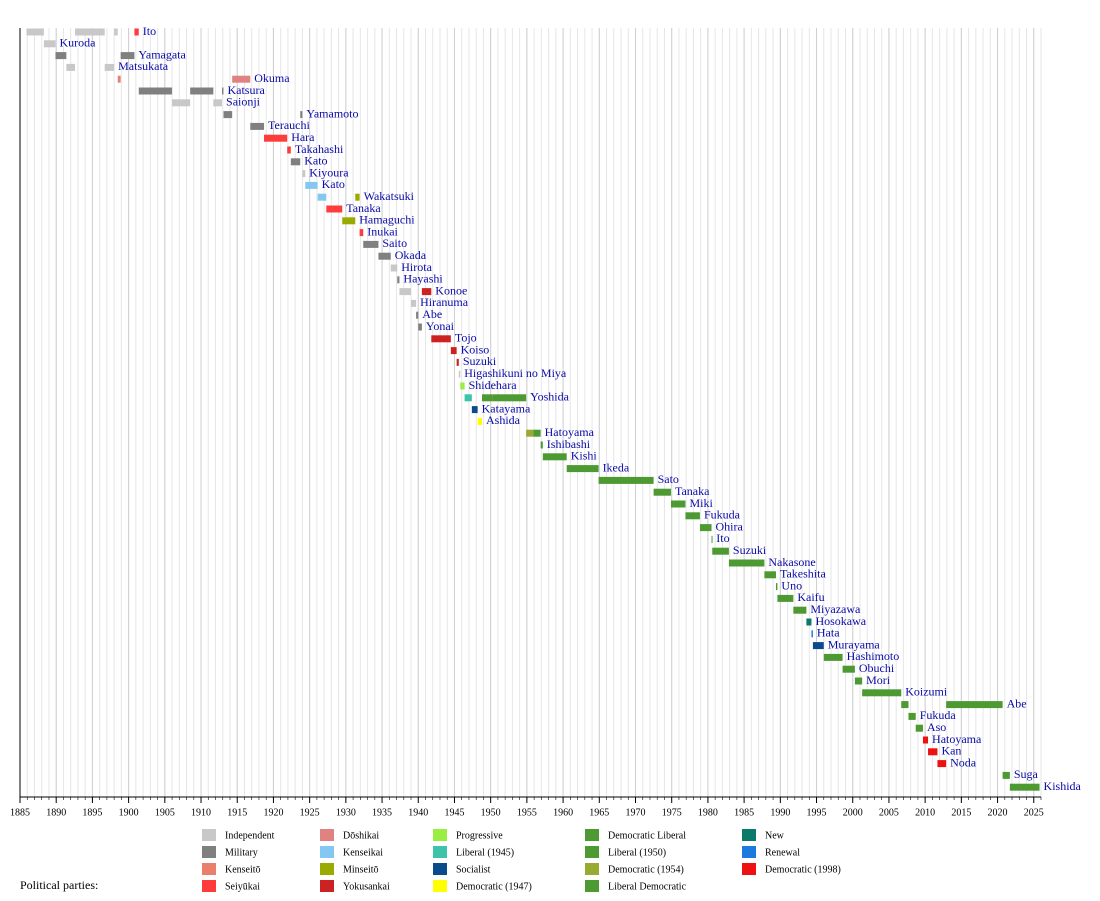  What do you see at coordinates (466, 338) in the screenshot?
I see `pm-label: Tojo` at bounding box center [466, 338].